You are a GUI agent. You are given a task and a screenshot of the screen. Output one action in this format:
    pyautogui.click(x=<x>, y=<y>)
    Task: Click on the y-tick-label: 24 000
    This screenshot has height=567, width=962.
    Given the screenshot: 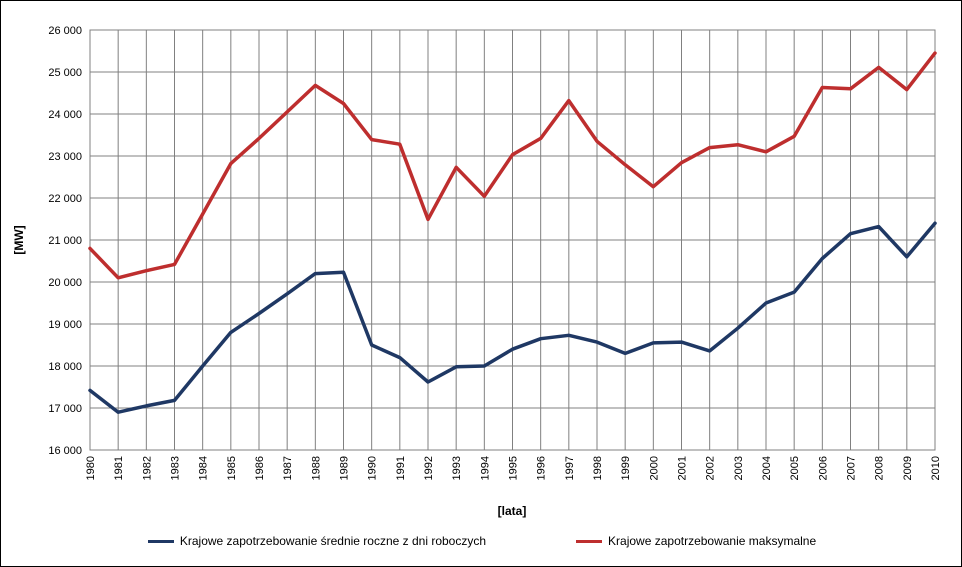 What is the action you would take?
    pyautogui.click(x=65, y=115)
    